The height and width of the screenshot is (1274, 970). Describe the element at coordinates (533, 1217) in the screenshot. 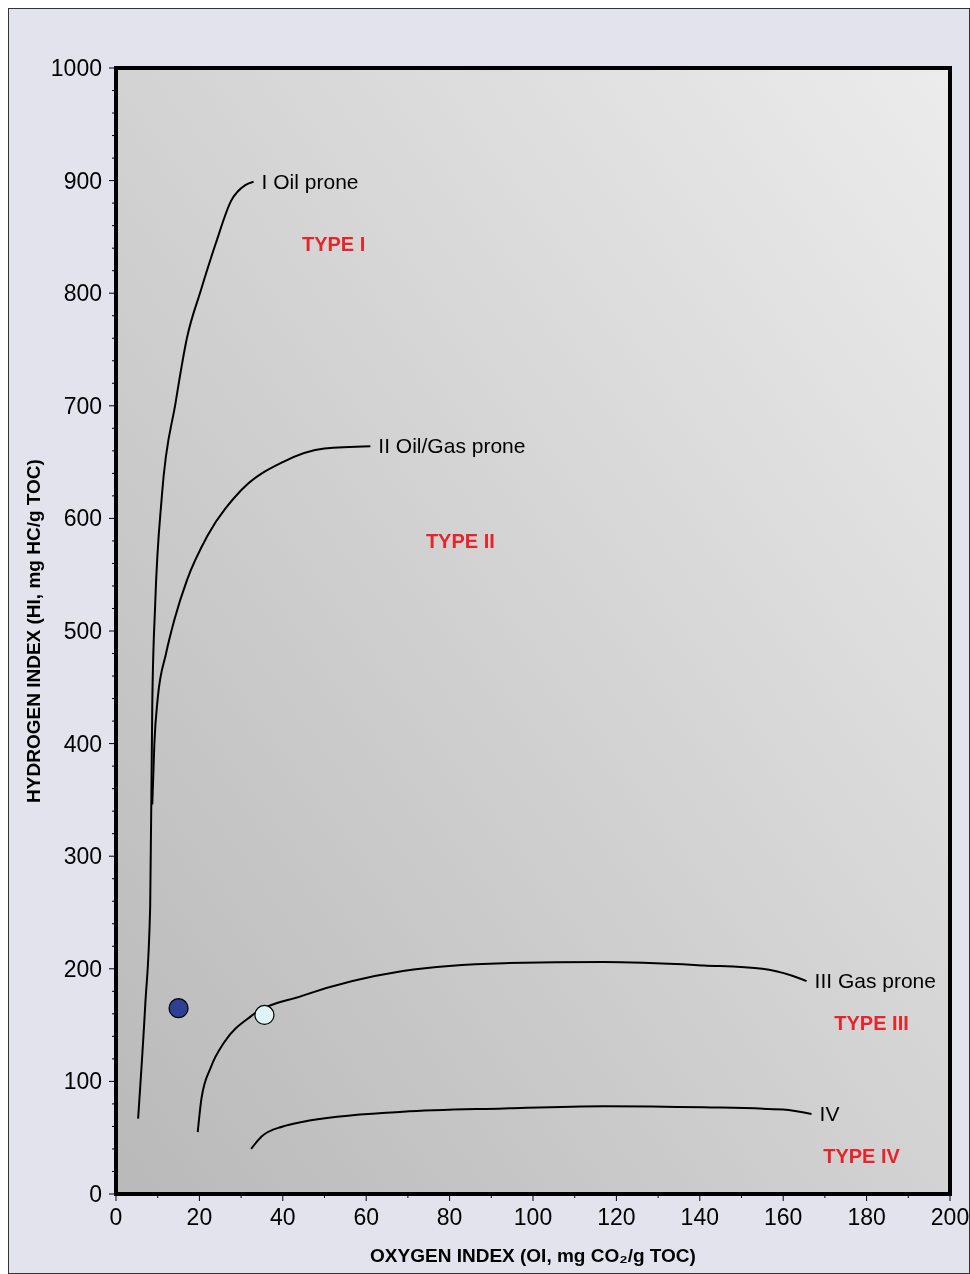

I see `x-tick-label: 100` at that location.